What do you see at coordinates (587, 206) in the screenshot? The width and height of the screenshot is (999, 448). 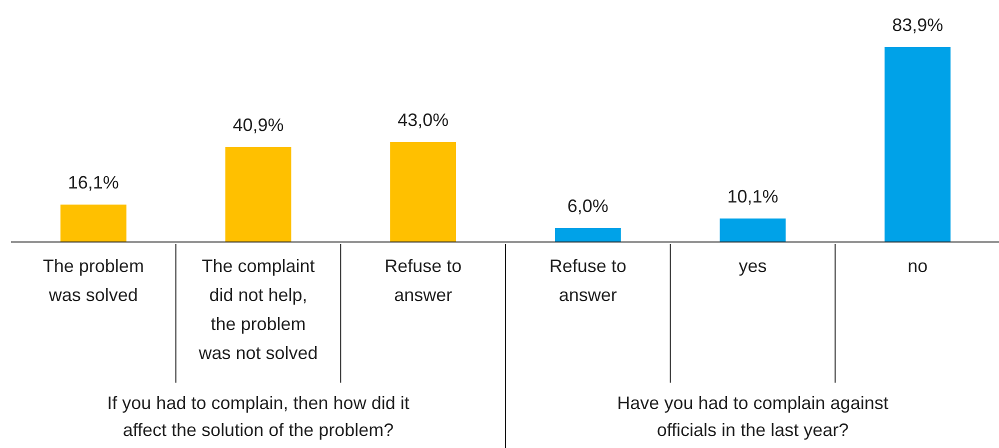 I see `data-label: 6,0%` at bounding box center [587, 206].